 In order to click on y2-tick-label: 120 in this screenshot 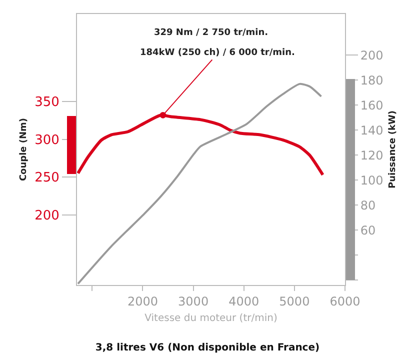, I will do `click(372, 155)`.